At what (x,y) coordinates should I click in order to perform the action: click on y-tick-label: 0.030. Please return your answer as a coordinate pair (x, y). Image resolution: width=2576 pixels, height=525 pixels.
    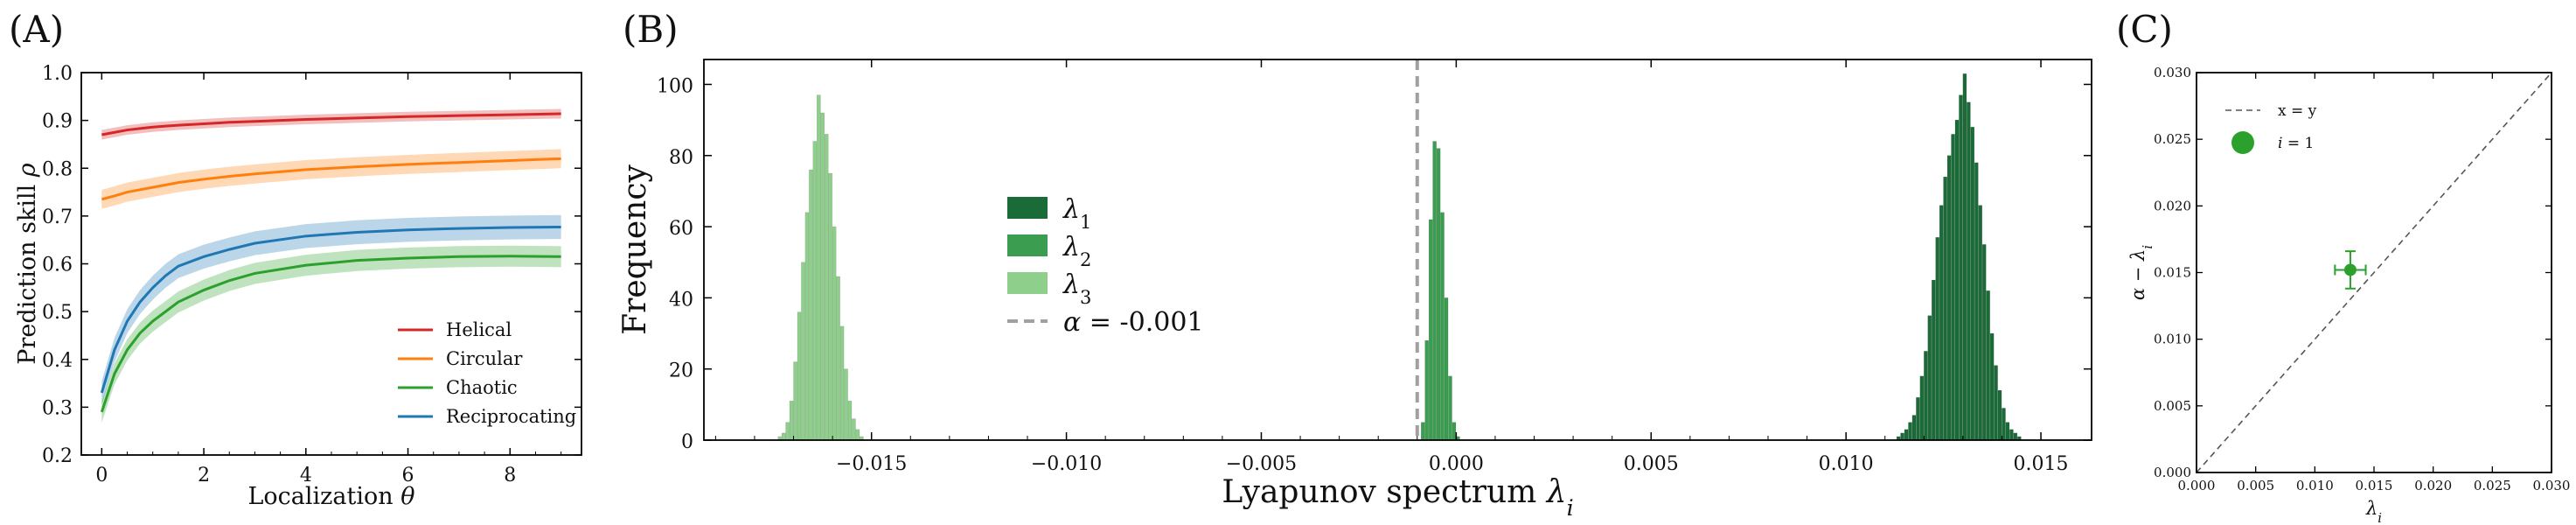
    Looking at the image, I should click on (2172, 72).